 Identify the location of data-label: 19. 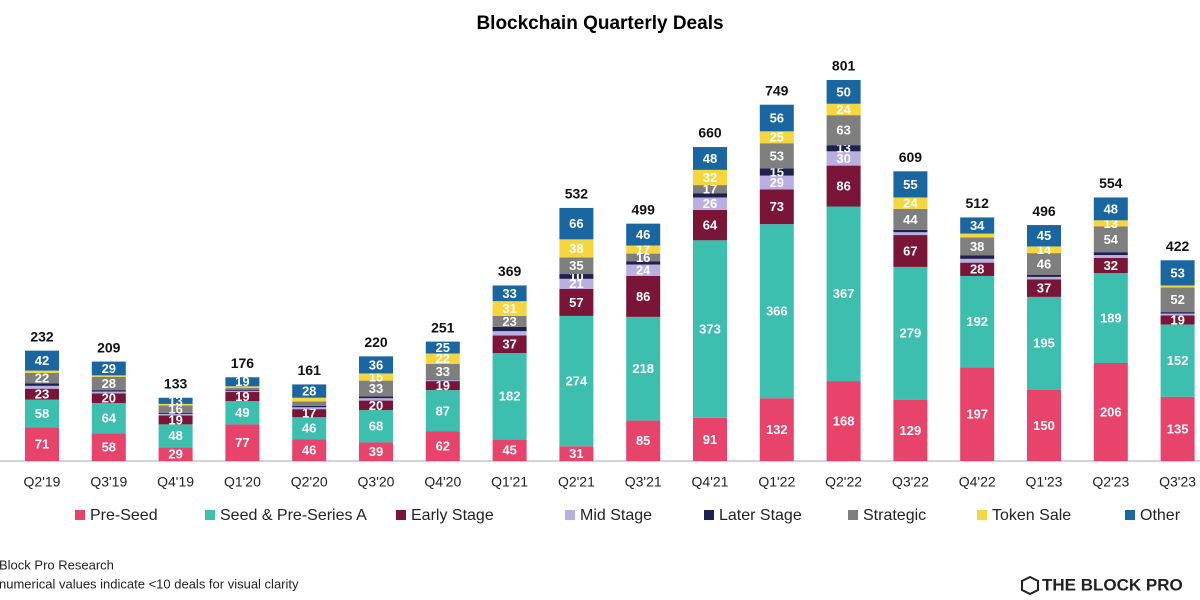
(242, 381).